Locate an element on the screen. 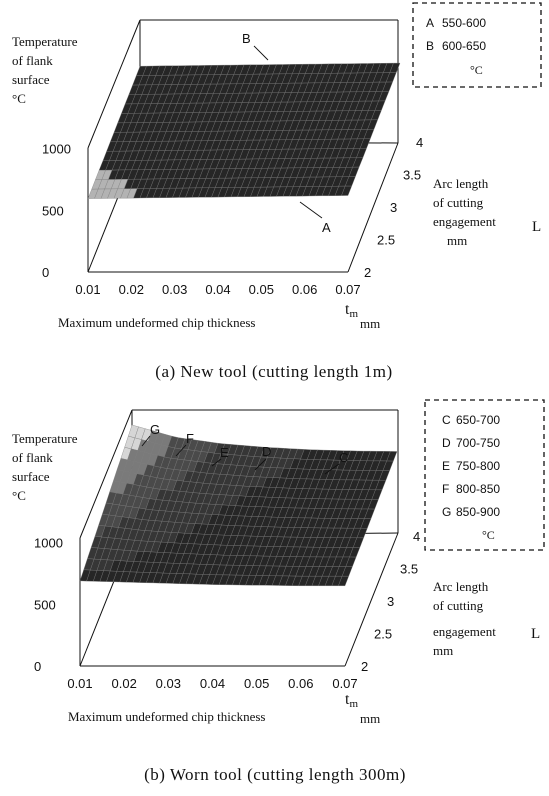  region-pointer-d is located at coordinates (260, 464).